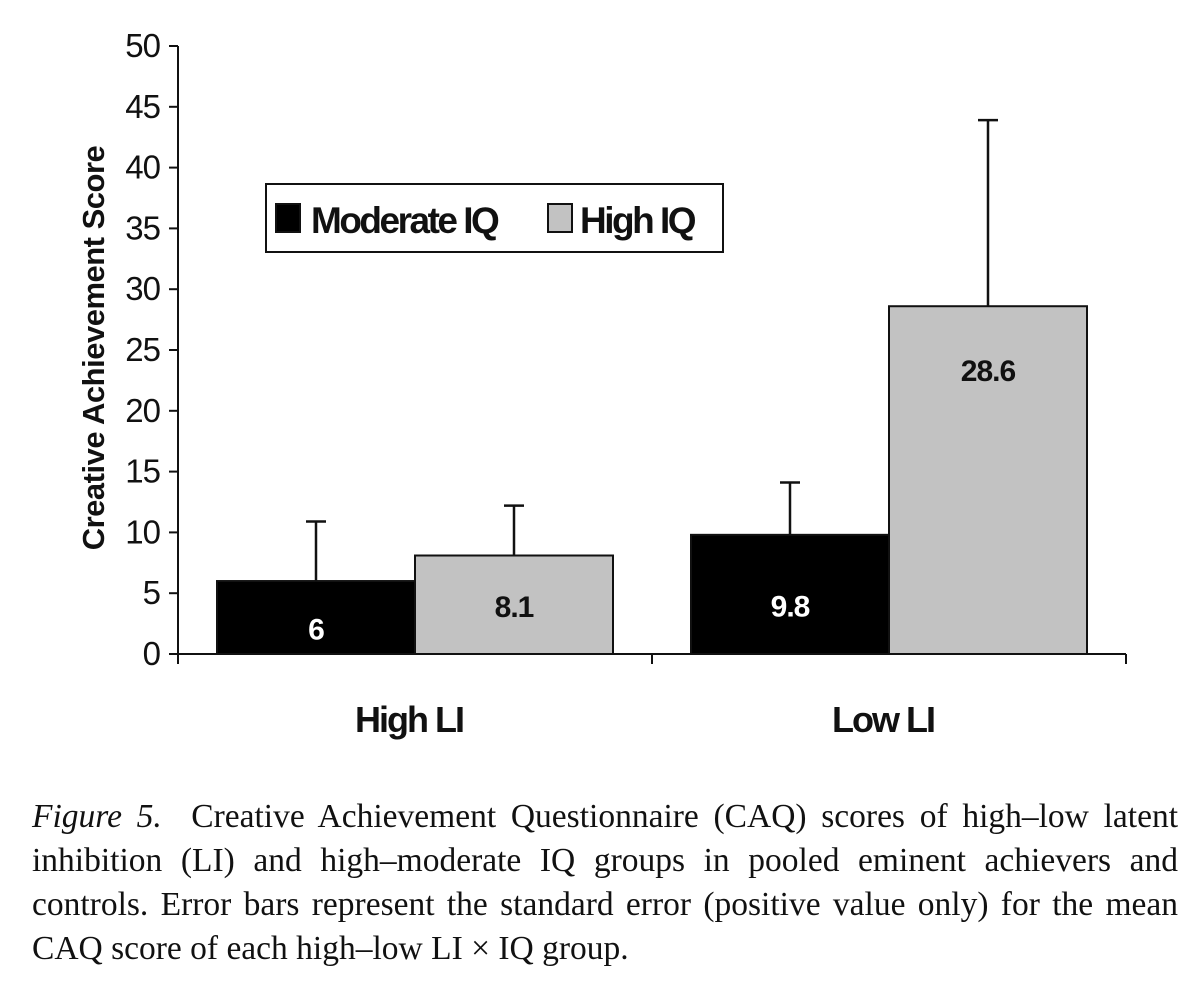 The width and height of the screenshot is (1200, 998). Describe the element at coordinates (316, 630) in the screenshot. I see `data-label: 6` at that location.